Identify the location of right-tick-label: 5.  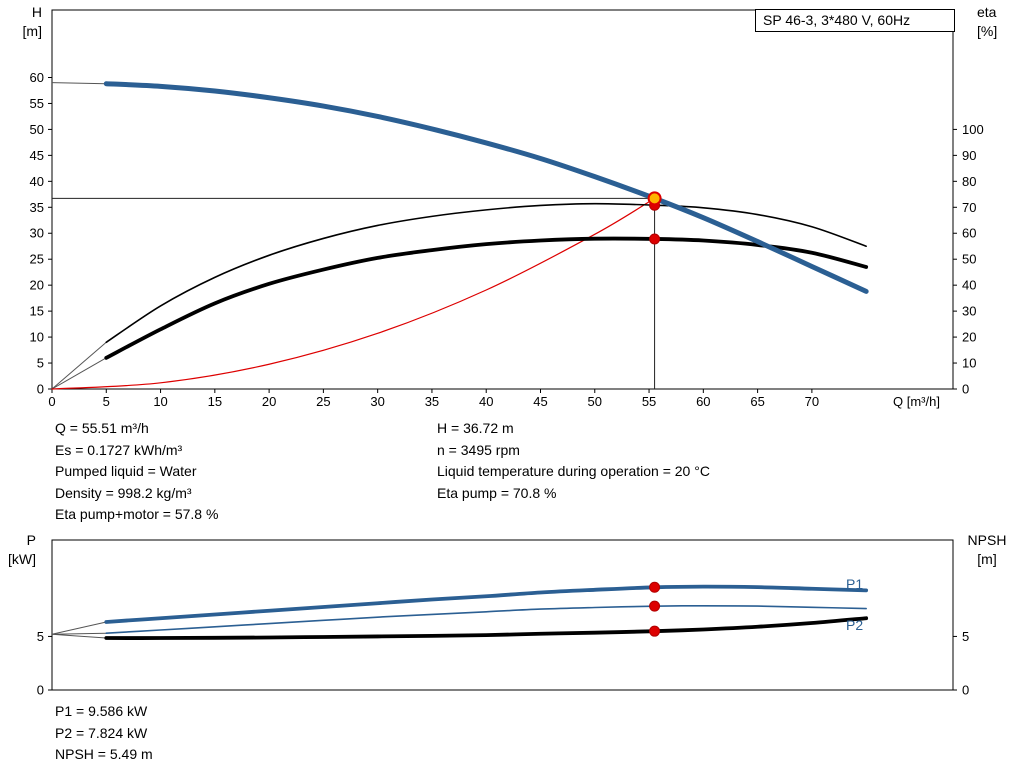
(965, 636).